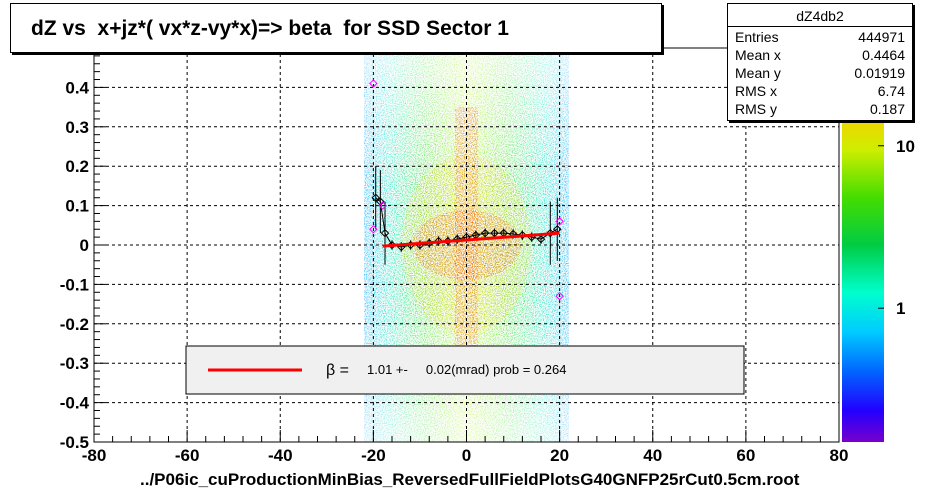  Describe the element at coordinates (883, 55) in the screenshot. I see `stats-value: 0.4464` at that location.